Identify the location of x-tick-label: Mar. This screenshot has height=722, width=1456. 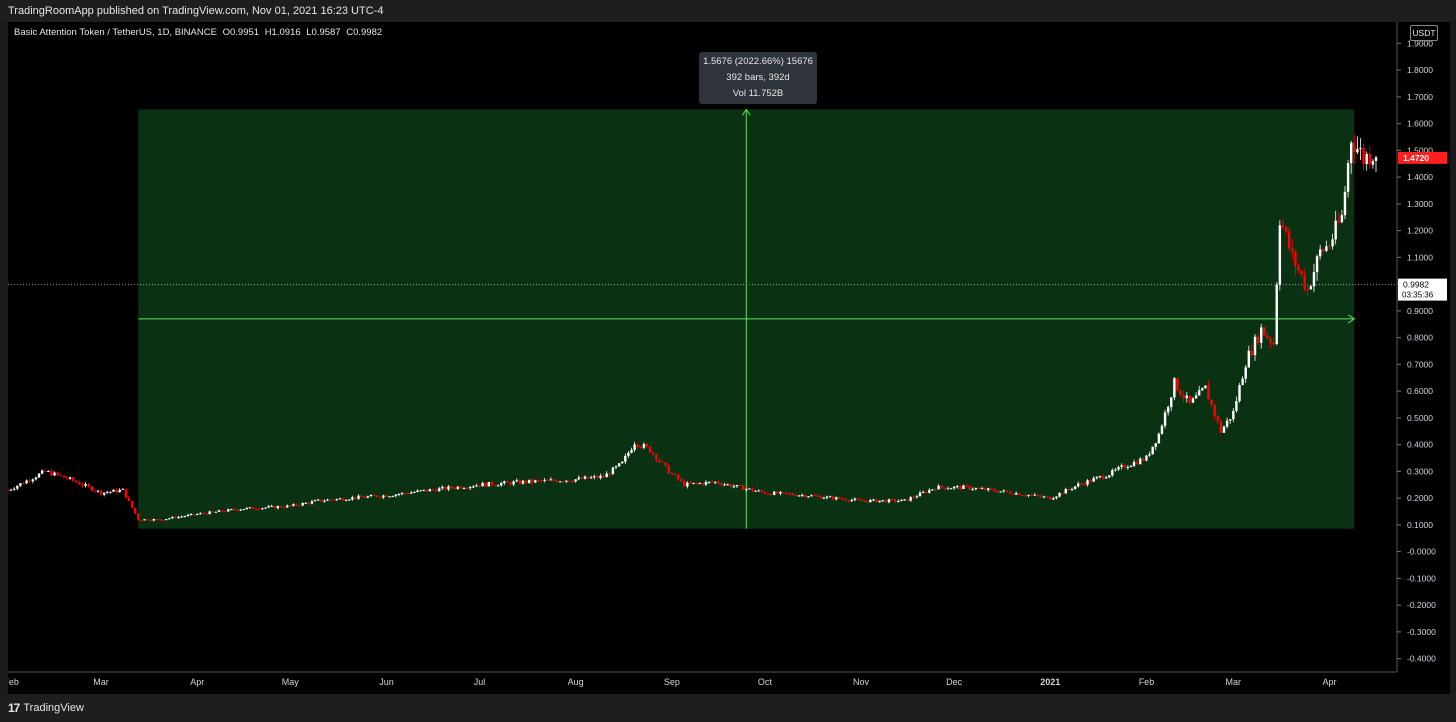
(101, 682).